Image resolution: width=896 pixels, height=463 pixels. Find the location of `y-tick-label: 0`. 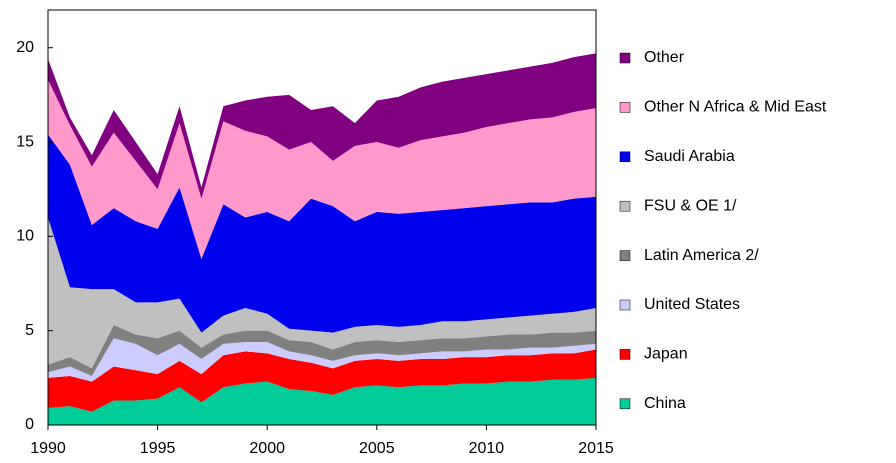

y-tick-label: 0 is located at coordinates (29, 424).